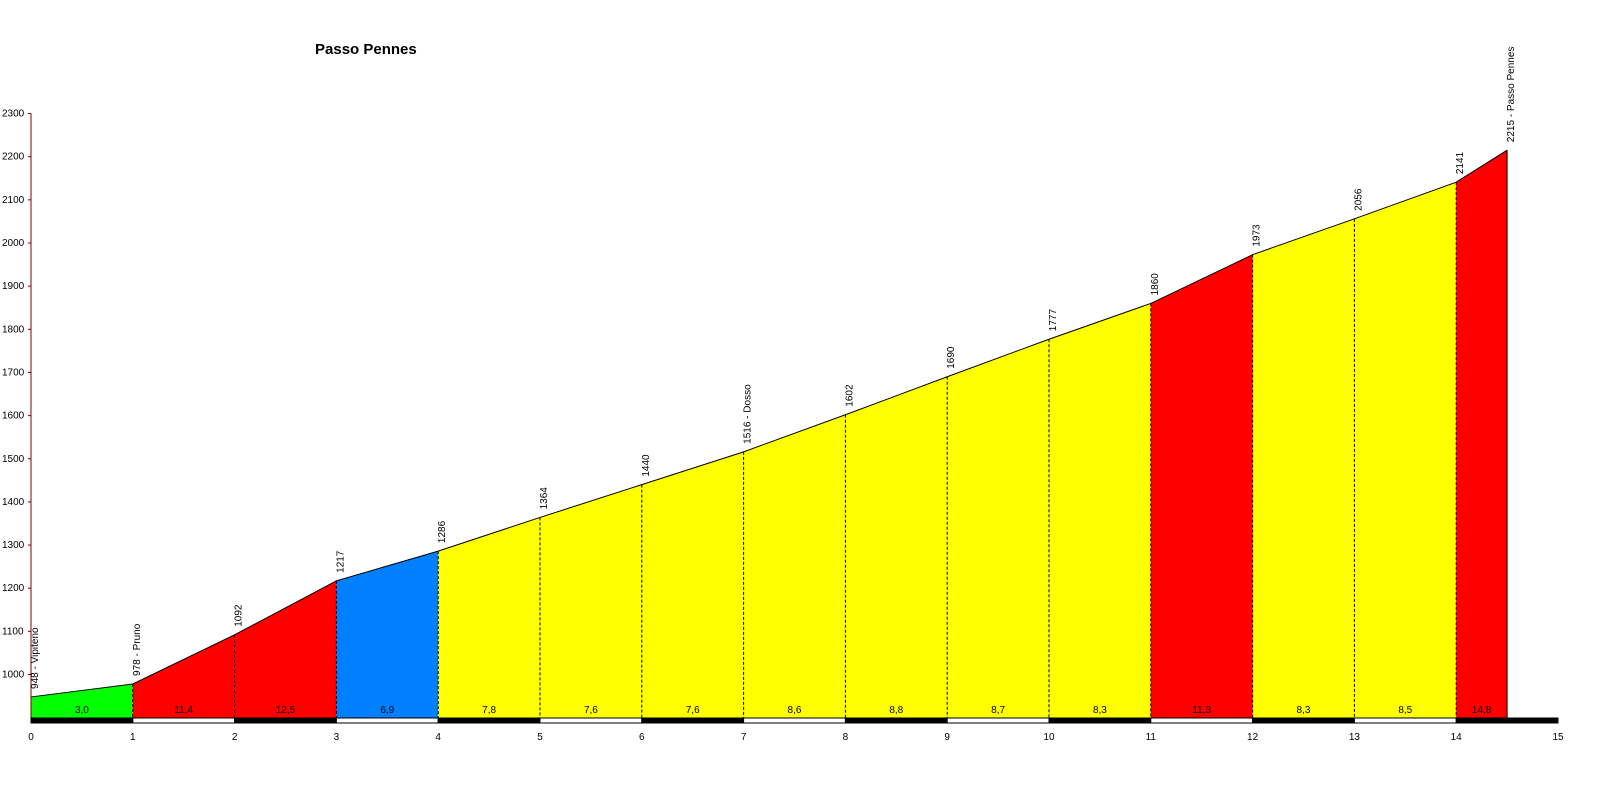 The image size is (1600, 800). What do you see at coordinates (489, 710) in the screenshot?
I see `gradient-label: 7,8` at bounding box center [489, 710].